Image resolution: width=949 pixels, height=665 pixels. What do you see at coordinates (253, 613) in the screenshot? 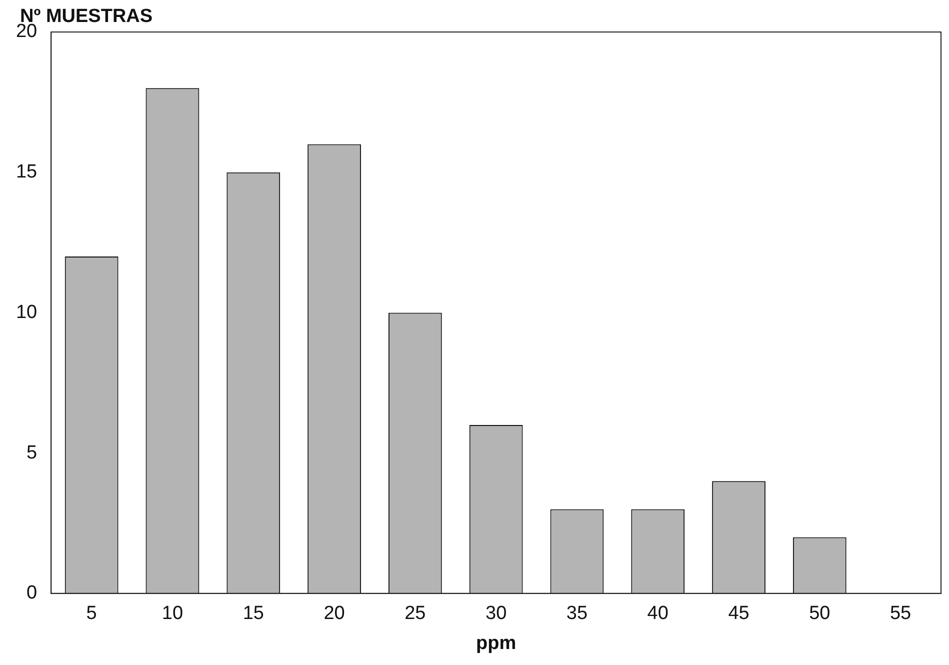
I see `x-tick-label: 15` at bounding box center [253, 613].